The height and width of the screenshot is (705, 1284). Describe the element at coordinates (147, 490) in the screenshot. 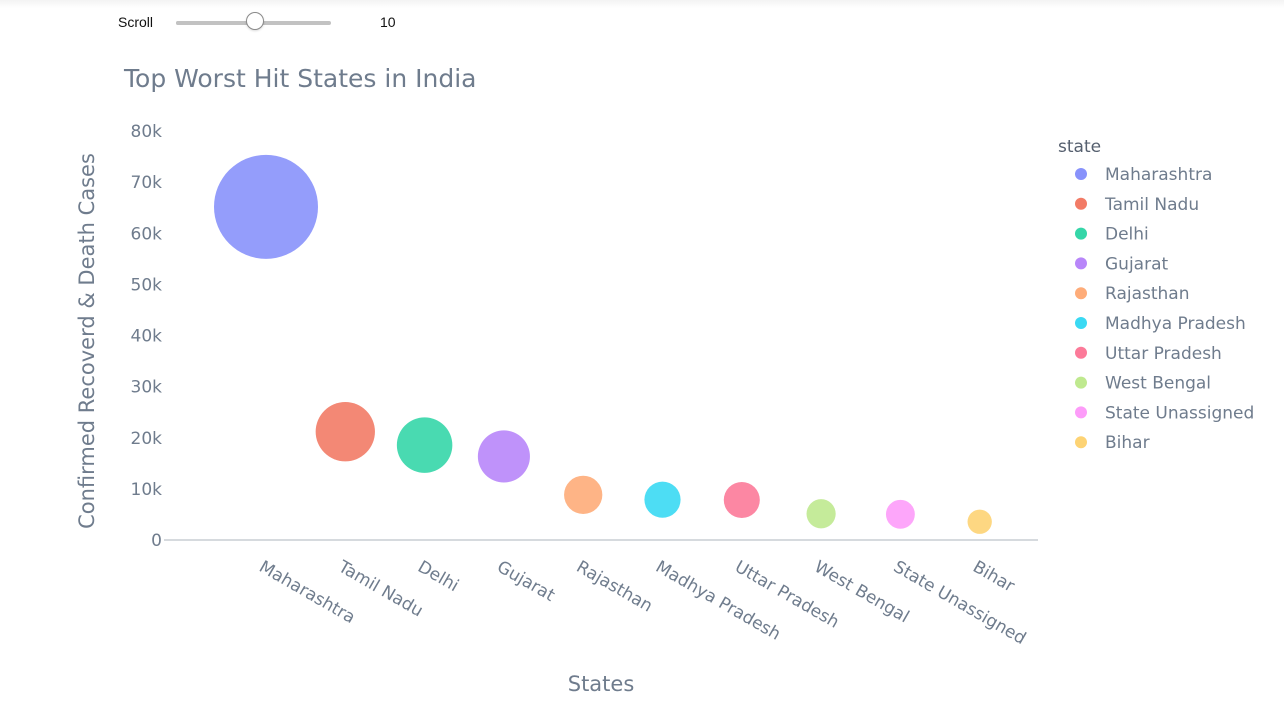

I see `y-tick-label: 10k` at that location.